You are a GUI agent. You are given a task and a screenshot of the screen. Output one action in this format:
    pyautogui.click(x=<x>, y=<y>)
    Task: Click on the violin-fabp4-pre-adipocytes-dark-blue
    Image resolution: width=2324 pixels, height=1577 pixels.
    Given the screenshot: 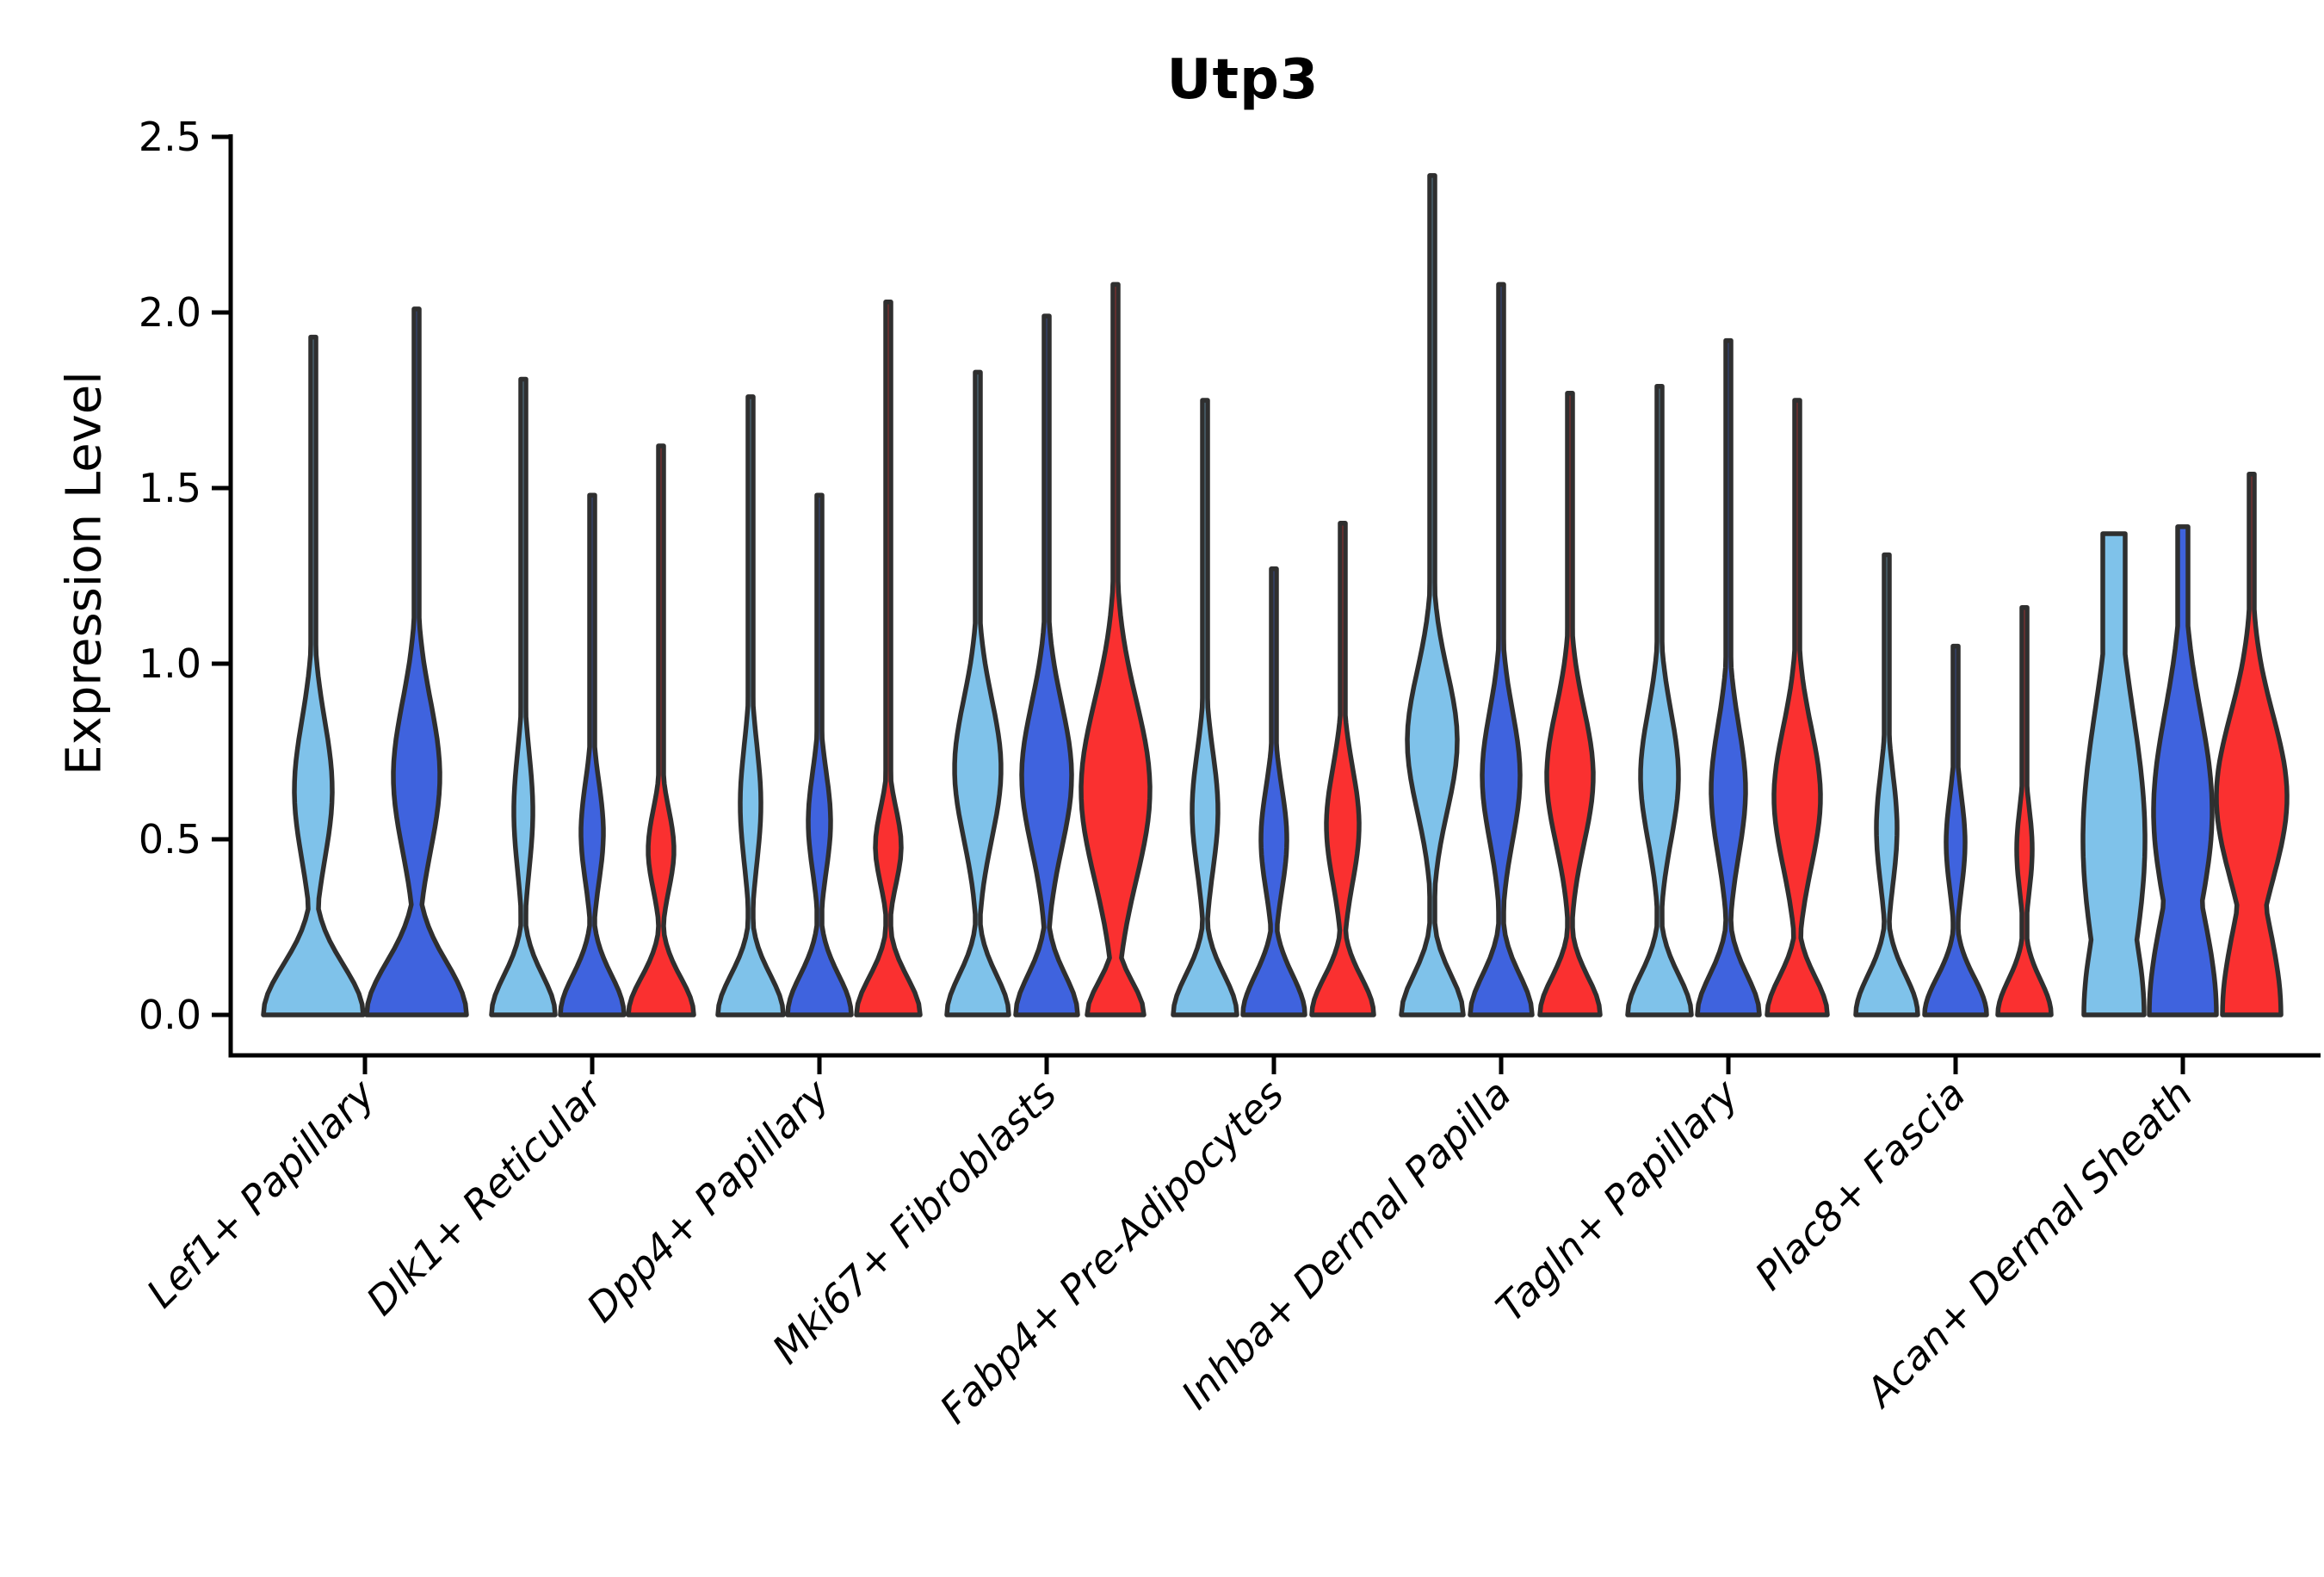 What is the action you would take?
    pyautogui.click(x=1273, y=791)
    